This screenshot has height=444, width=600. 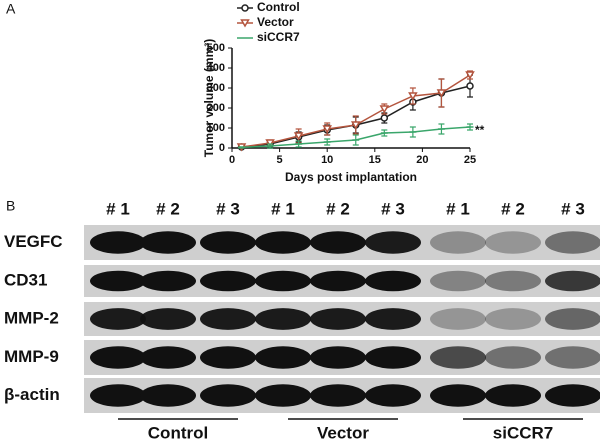 What do you see at coordinates (523, 432) in the screenshot?
I see `group-label: siCCR7` at bounding box center [523, 432].